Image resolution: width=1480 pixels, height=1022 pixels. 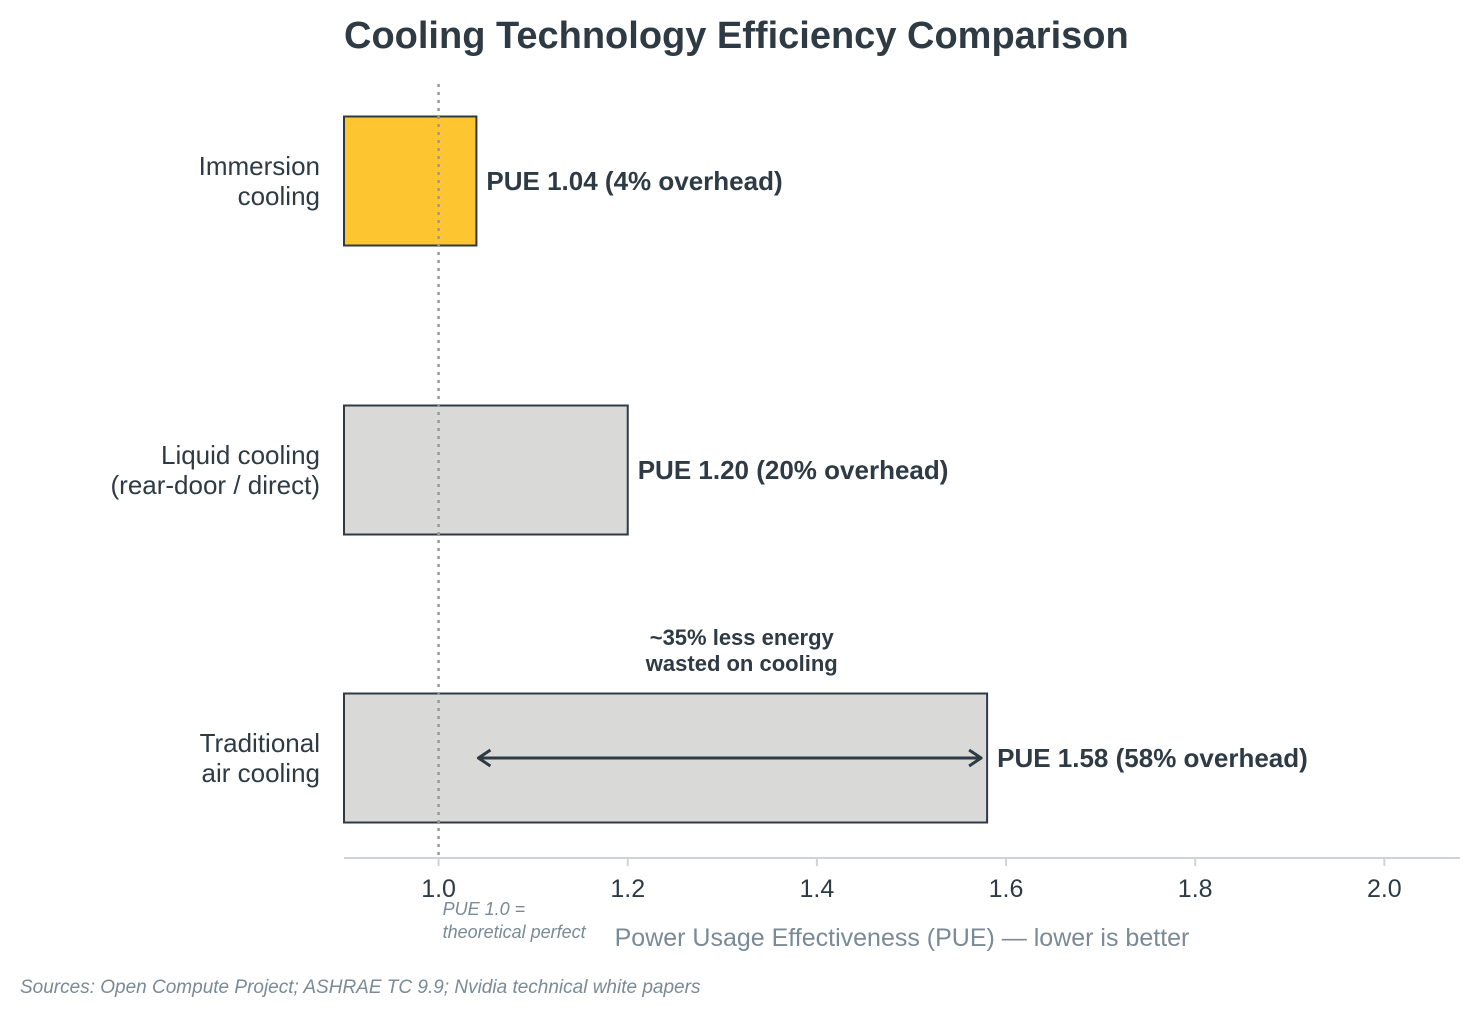 What do you see at coordinates (741, 663) in the screenshot?
I see `annotation-text-line-1: wasted on cooling` at bounding box center [741, 663].